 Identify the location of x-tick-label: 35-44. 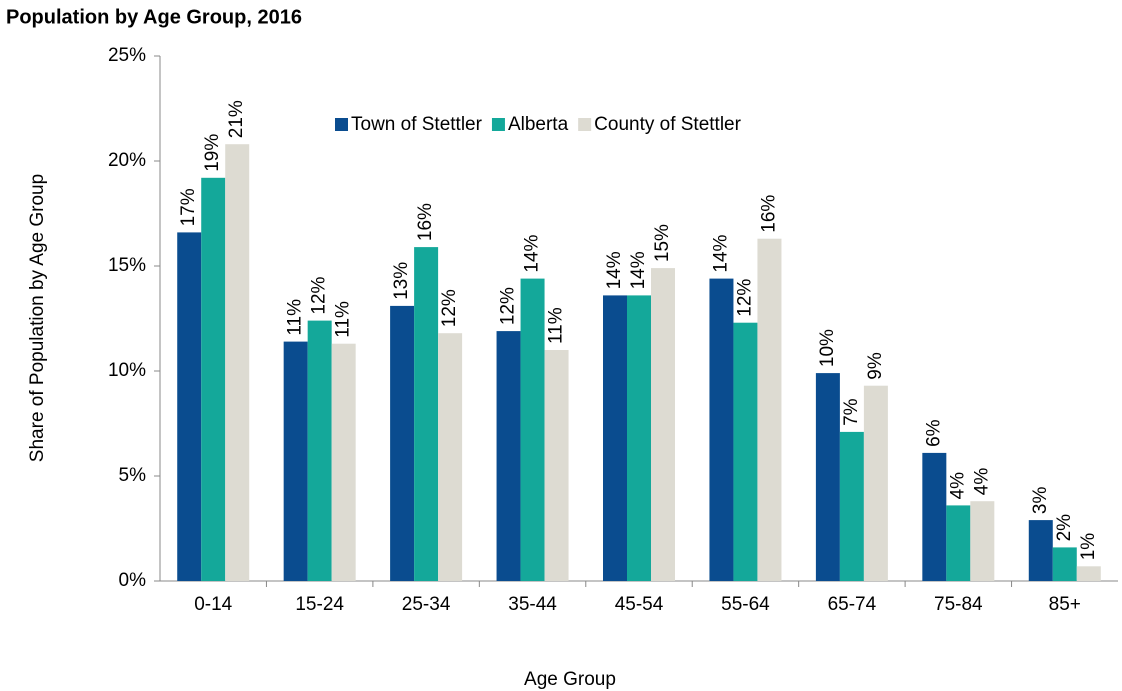
(532, 604).